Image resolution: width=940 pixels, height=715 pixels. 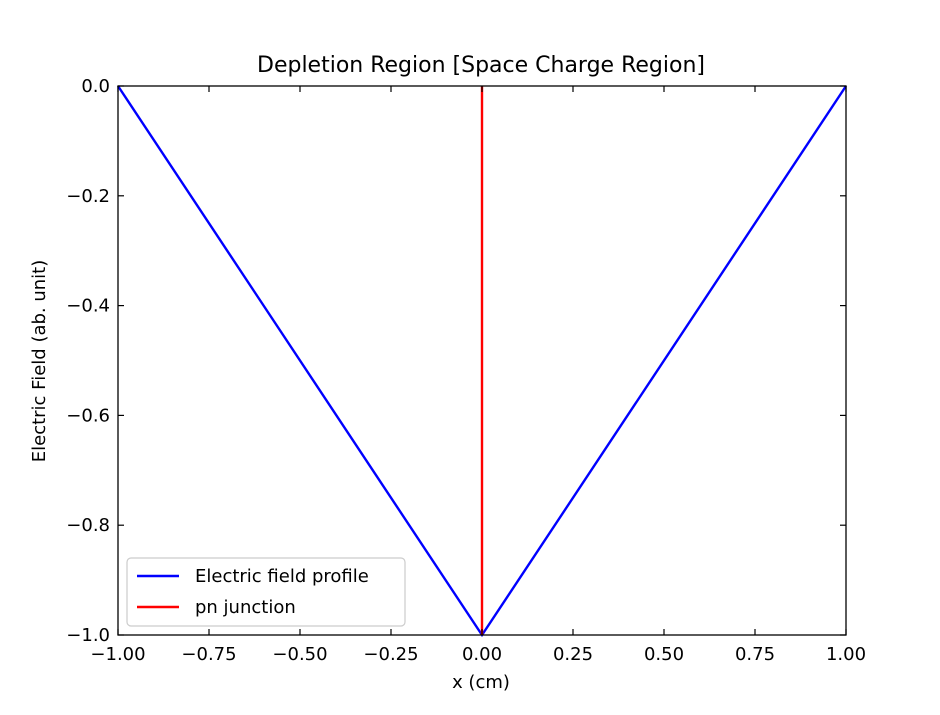 I want to click on legend-label-1: Electric field profile, so click(x=282, y=576).